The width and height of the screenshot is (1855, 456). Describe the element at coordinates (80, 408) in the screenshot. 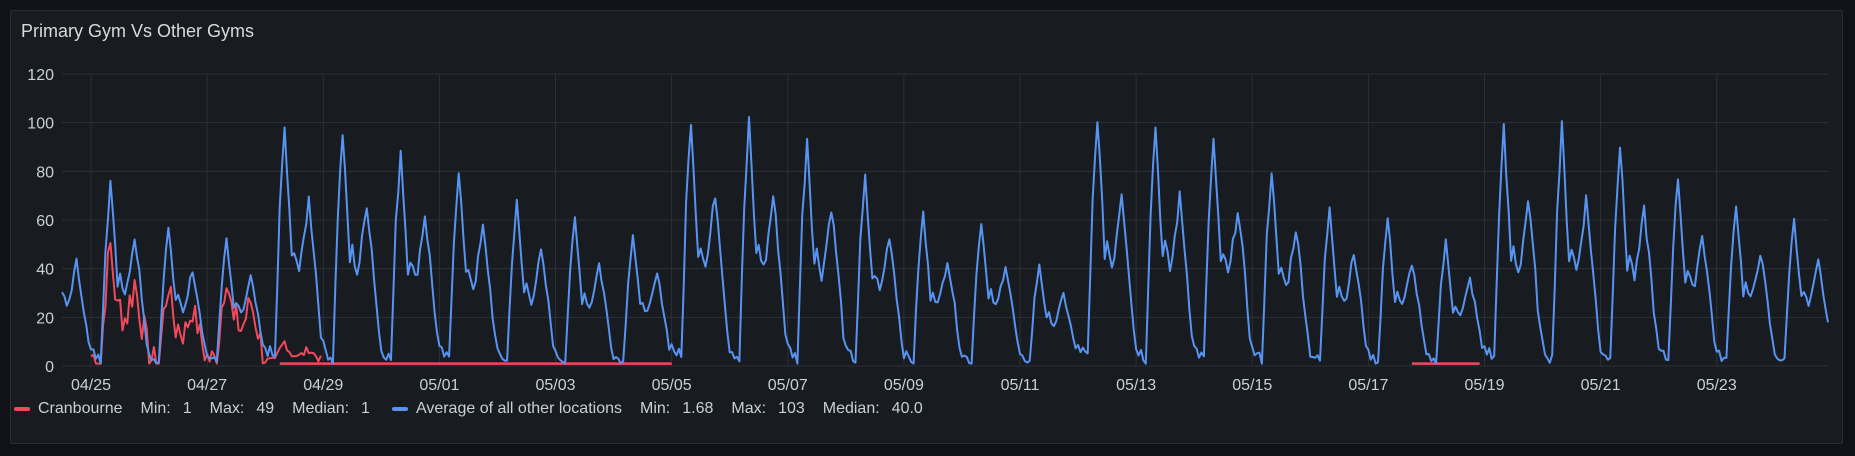

I see `legend-series-name: Cranbourne` at that location.